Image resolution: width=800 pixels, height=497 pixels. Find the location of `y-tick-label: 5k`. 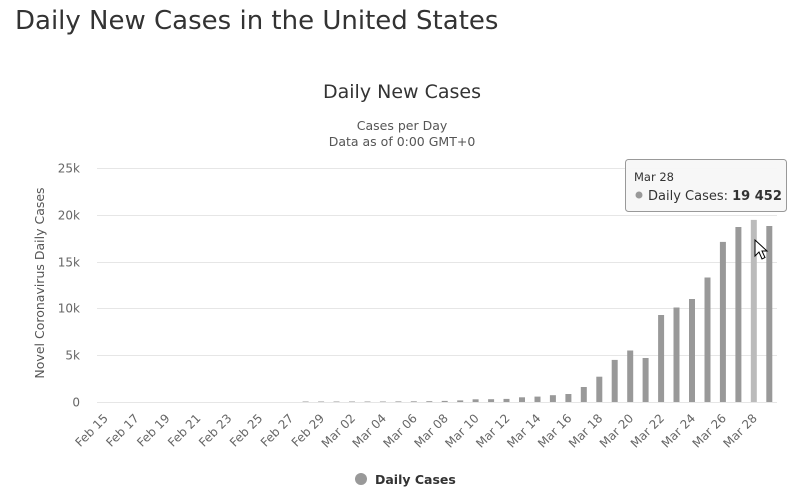

y-tick-label: 5k is located at coordinates (72, 356).